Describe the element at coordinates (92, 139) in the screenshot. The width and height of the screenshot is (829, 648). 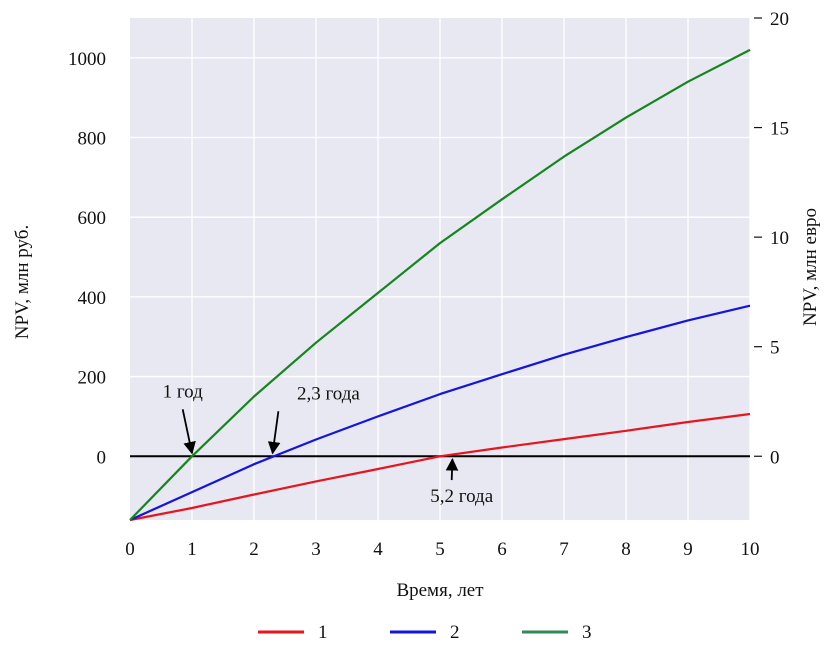
I see `y-tick-label: 800` at that location.